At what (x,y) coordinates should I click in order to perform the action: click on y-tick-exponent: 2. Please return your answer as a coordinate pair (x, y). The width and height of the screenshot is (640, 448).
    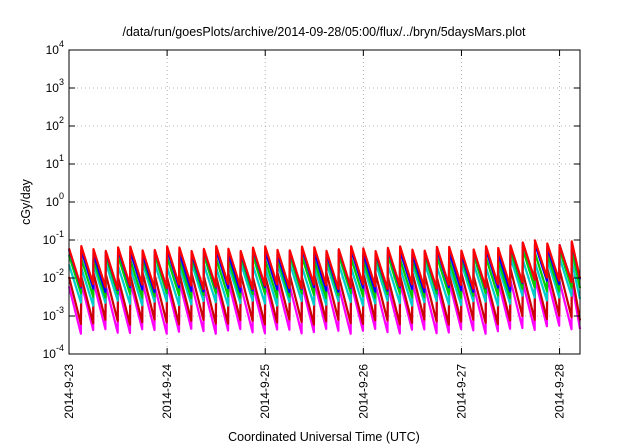
    Looking at the image, I should click on (61, 120).